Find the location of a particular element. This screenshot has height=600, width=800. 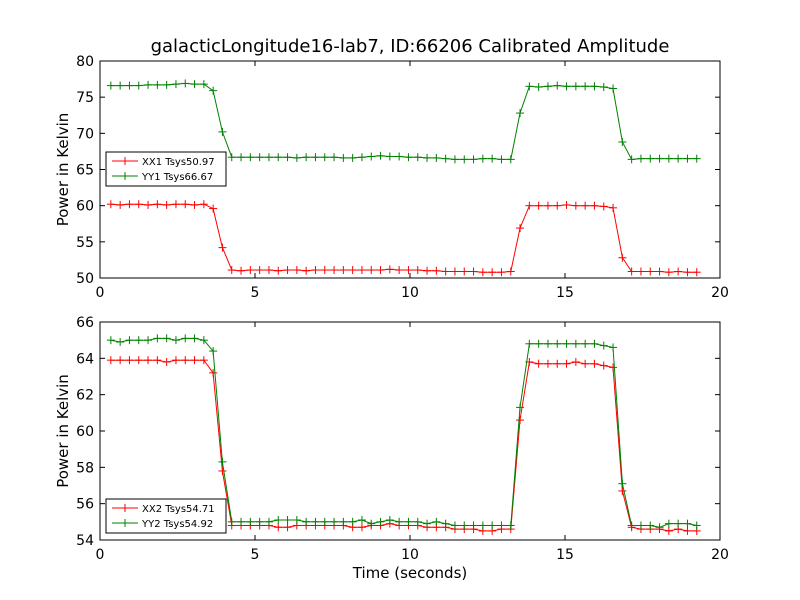

bottom-y-tick-label: 54 is located at coordinates (85, 541).